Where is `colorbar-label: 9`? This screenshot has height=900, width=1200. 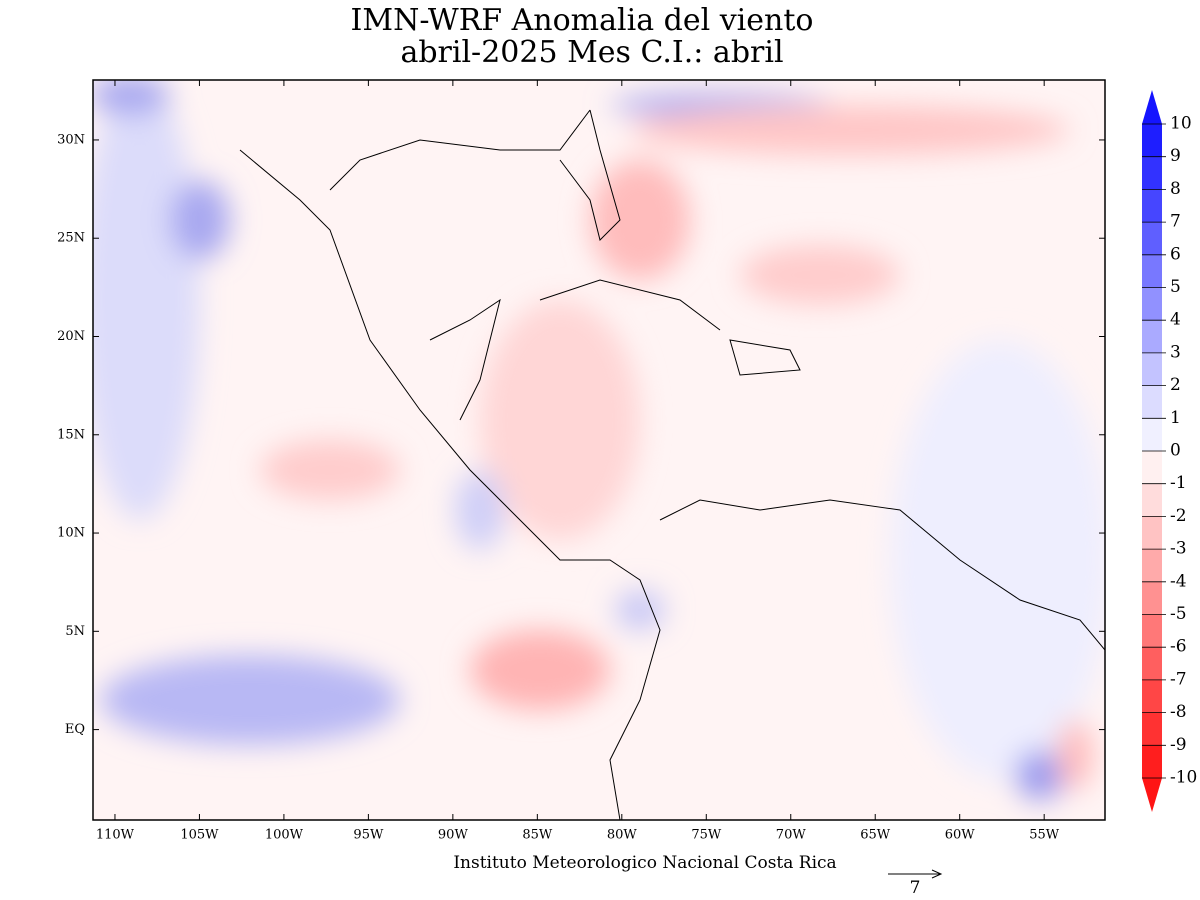
colorbar-label: 9 is located at coordinates (1175, 156).